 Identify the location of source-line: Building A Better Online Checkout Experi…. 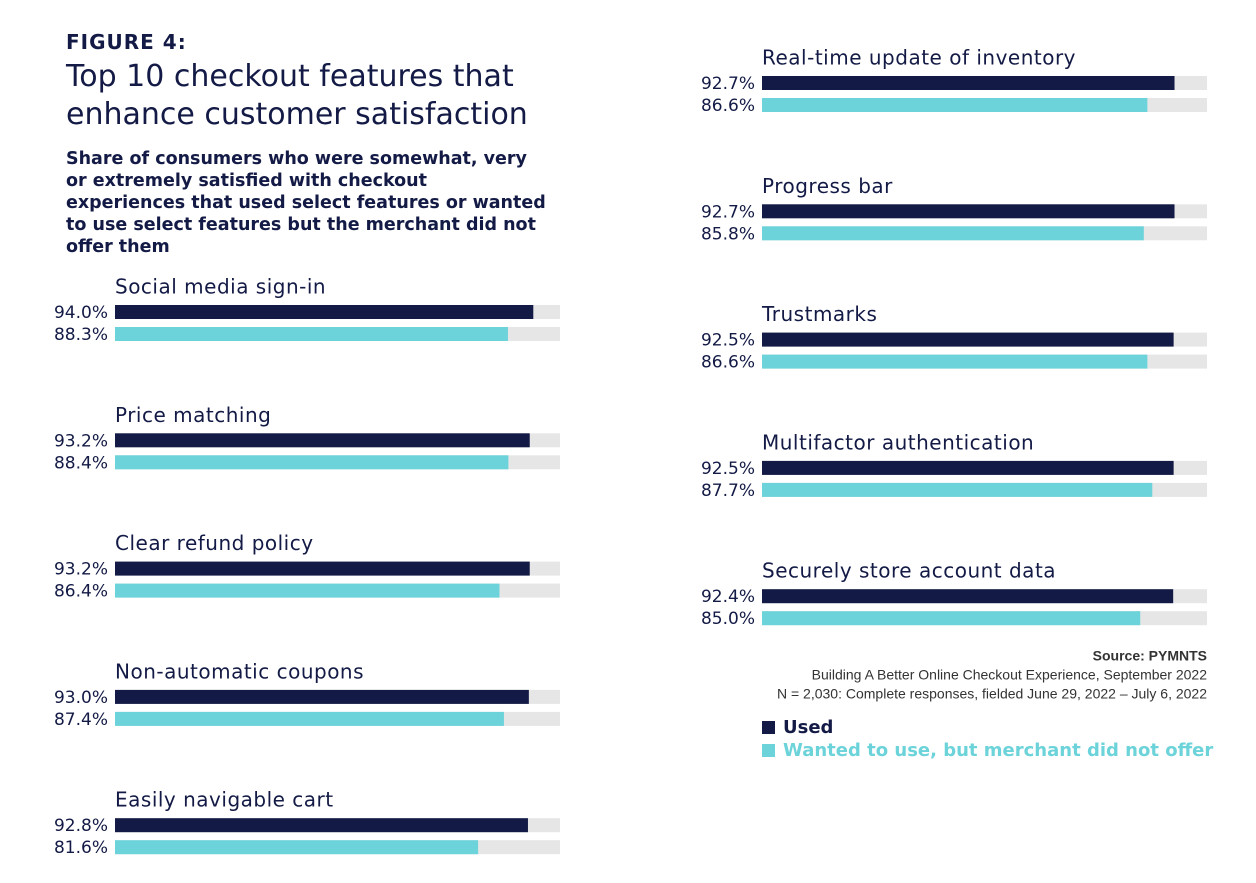
(1010, 675).